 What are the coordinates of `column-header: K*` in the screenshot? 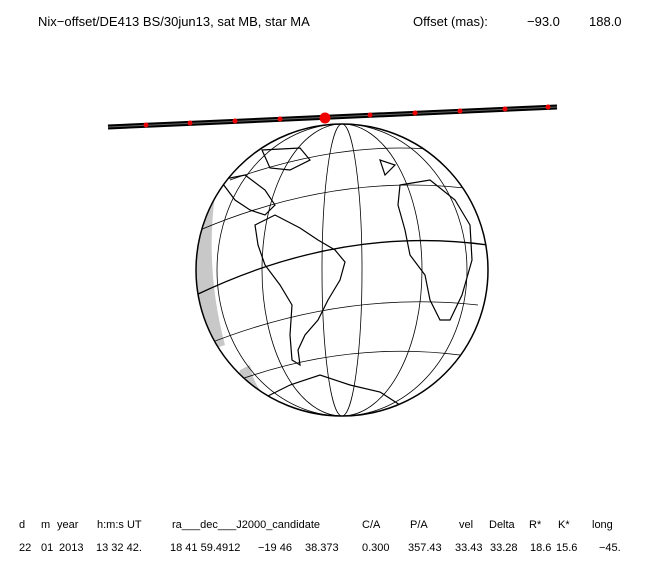 It's located at (564, 525).